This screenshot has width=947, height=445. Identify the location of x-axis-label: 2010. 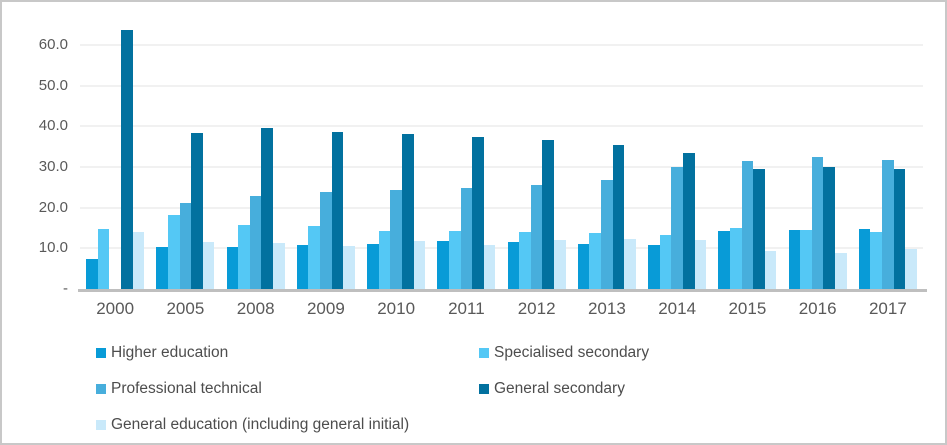
(396, 308).